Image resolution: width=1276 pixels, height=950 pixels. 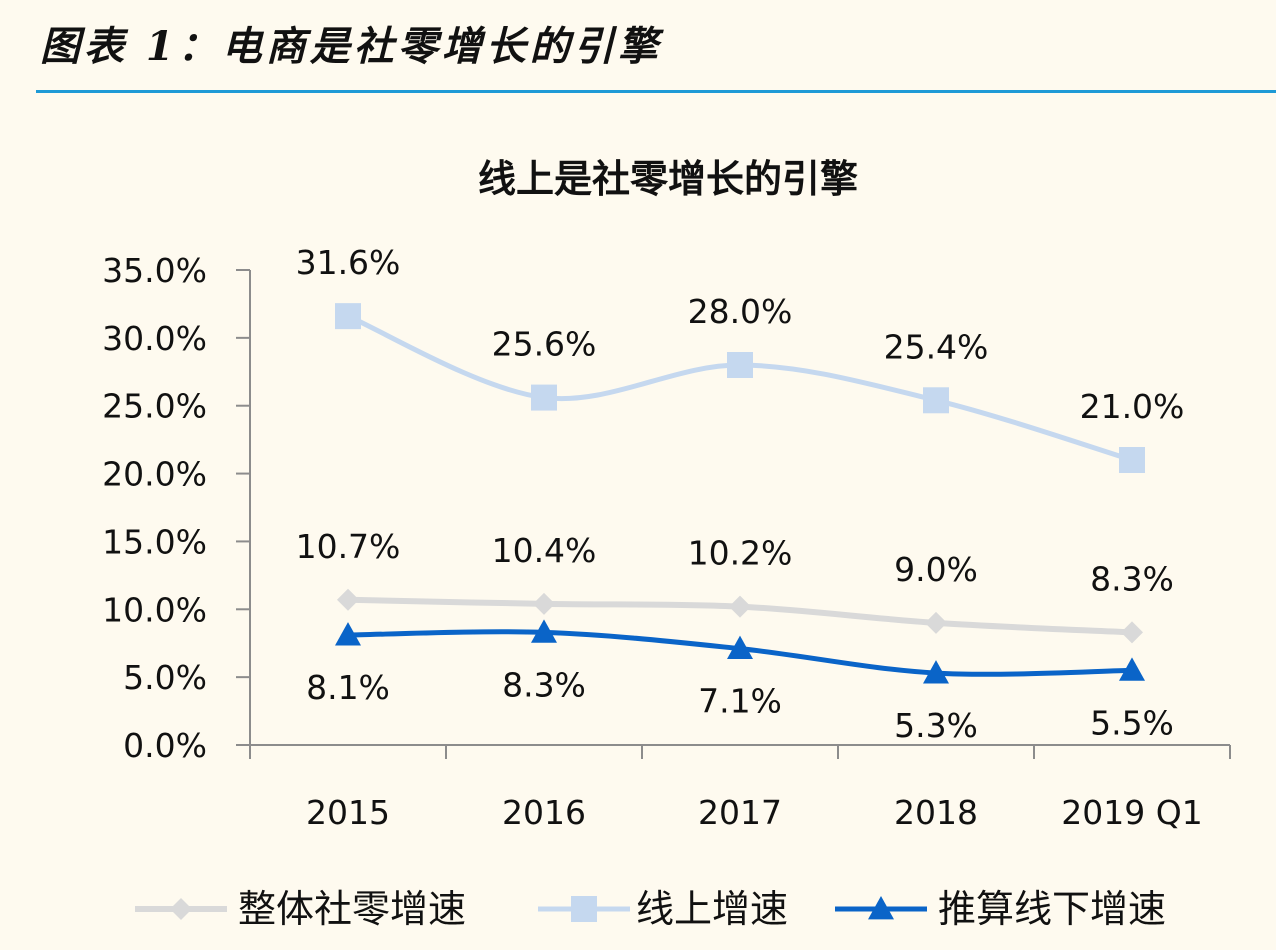 What do you see at coordinates (154, 609) in the screenshot?
I see `y-tick-label: 10.0%` at bounding box center [154, 609].